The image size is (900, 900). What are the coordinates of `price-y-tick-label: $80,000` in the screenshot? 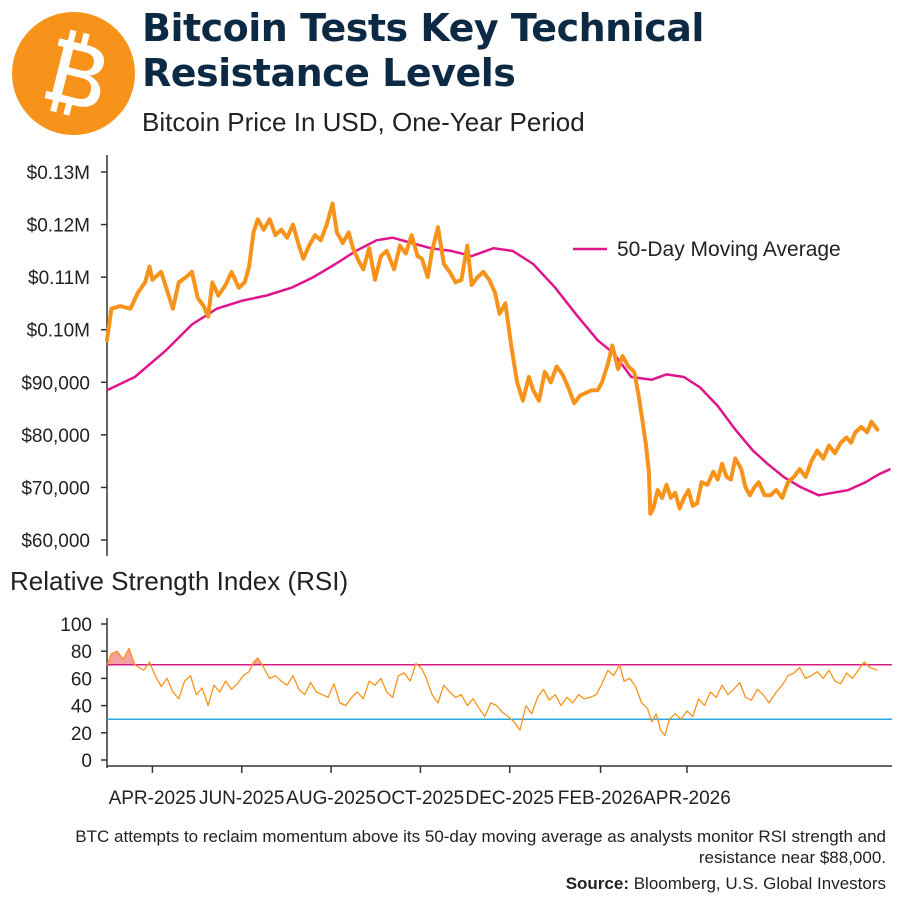 It's located at (55, 436).